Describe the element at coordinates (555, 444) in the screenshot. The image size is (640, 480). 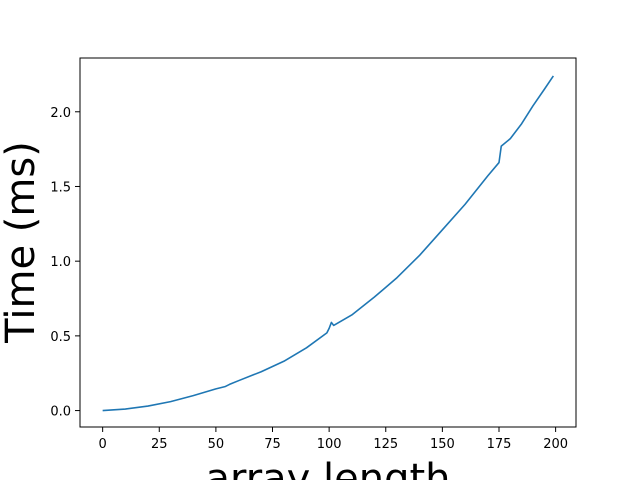
I see `x-tick-label: 200` at that location.